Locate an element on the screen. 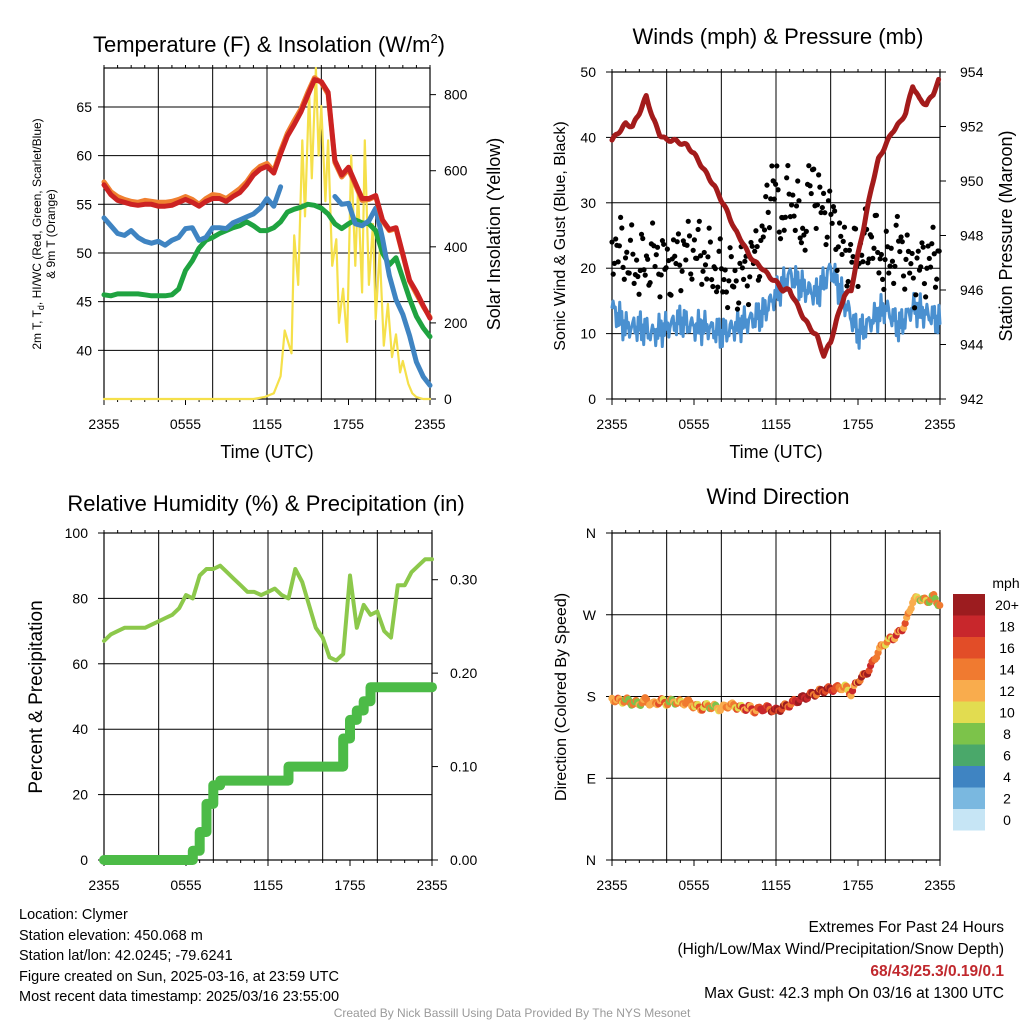 The height and width of the screenshot is (1024, 1024). y-tick-label: W is located at coordinates (590, 615).